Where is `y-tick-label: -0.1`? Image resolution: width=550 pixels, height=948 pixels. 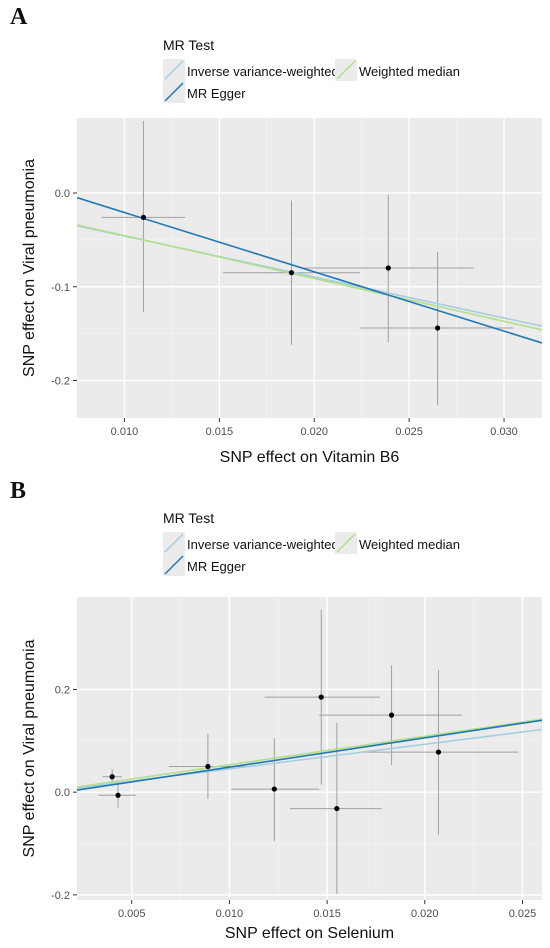
y-tick-label: -0.1 is located at coordinates (60, 288).